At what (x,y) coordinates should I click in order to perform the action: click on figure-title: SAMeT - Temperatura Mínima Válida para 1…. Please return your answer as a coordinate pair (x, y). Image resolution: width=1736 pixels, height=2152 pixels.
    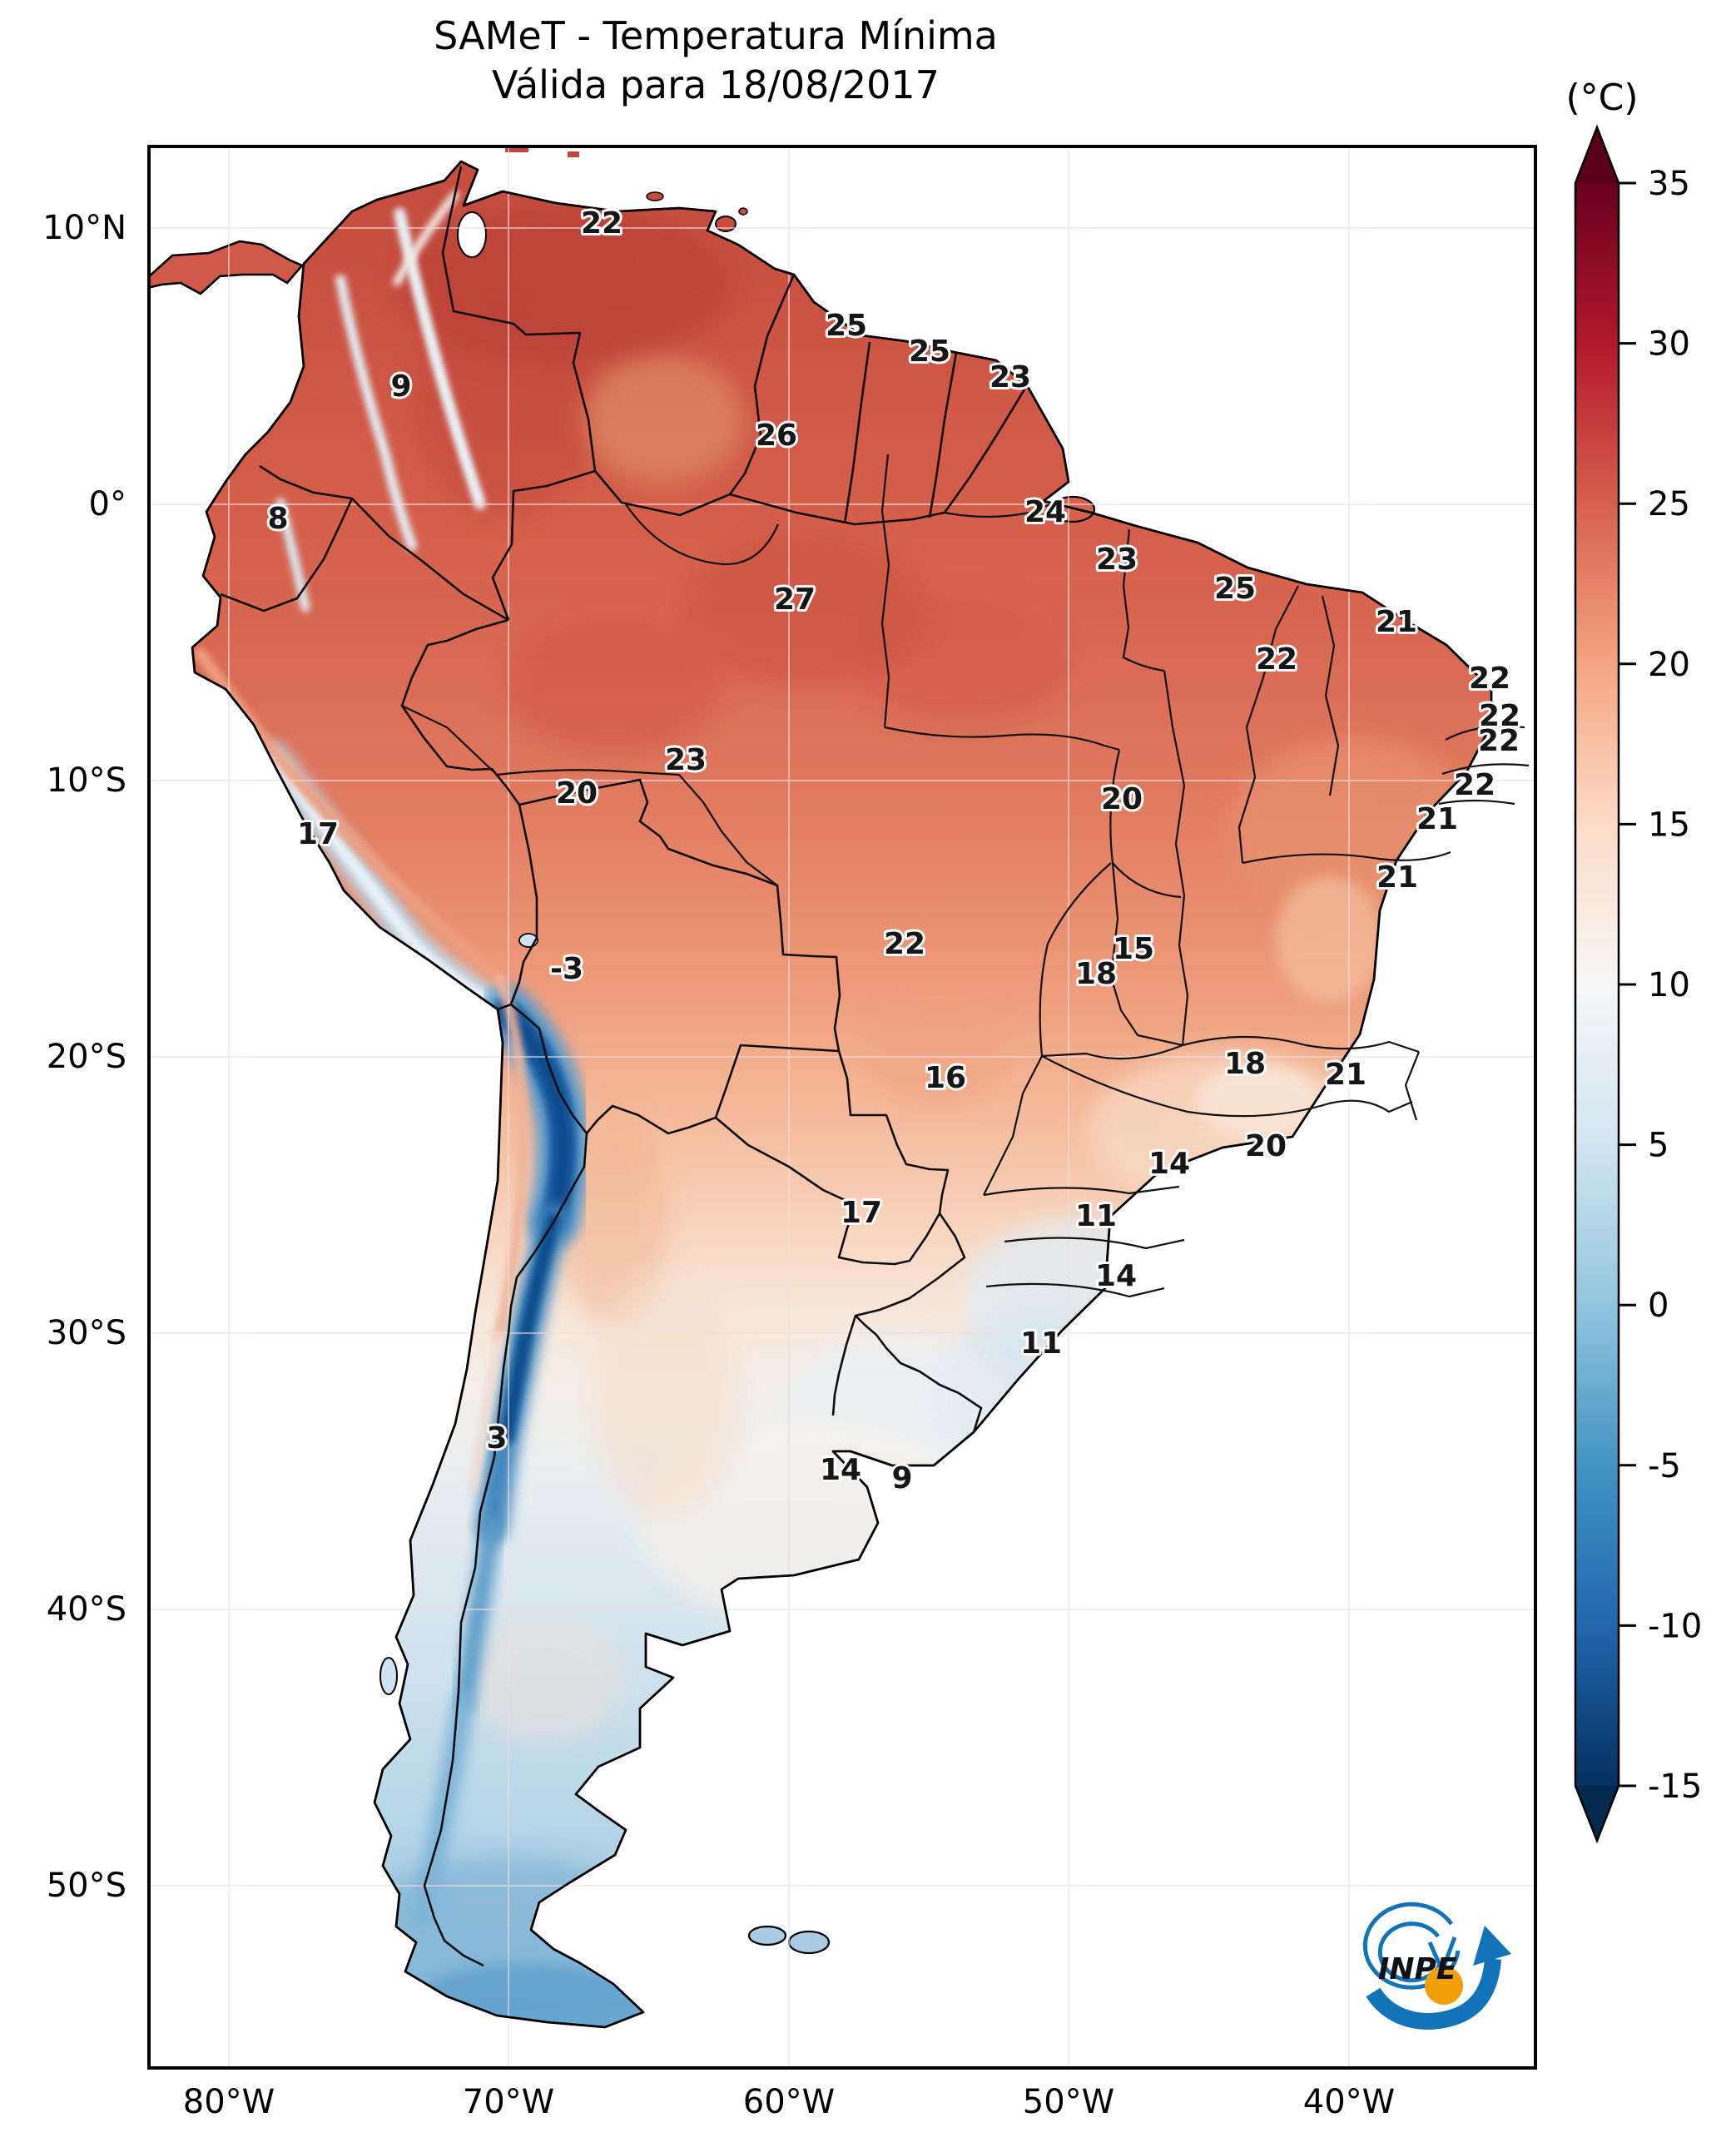
    Looking at the image, I should click on (715, 61).